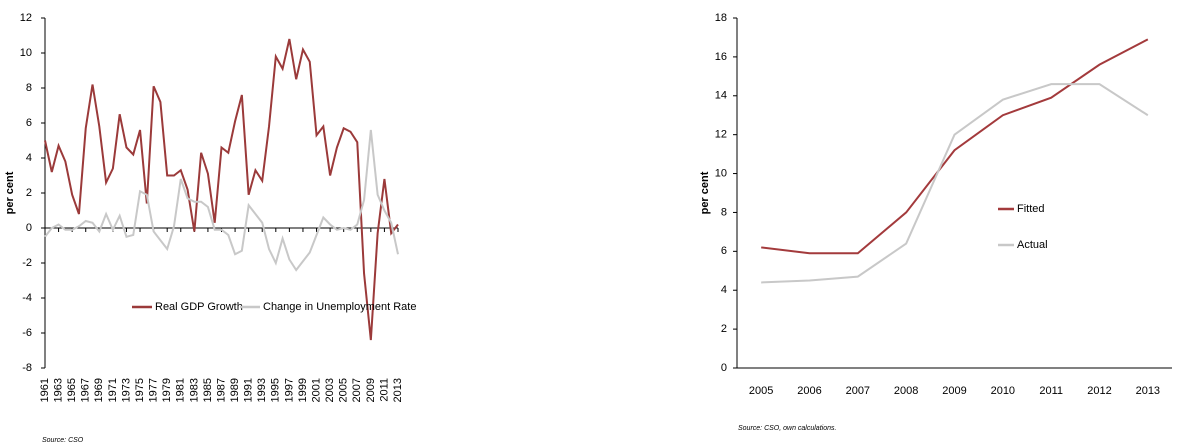 This screenshot has height=444, width=1182. What do you see at coordinates (721, 18) in the screenshot?
I see `y-tick-label: 18` at bounding box center [721, 18].